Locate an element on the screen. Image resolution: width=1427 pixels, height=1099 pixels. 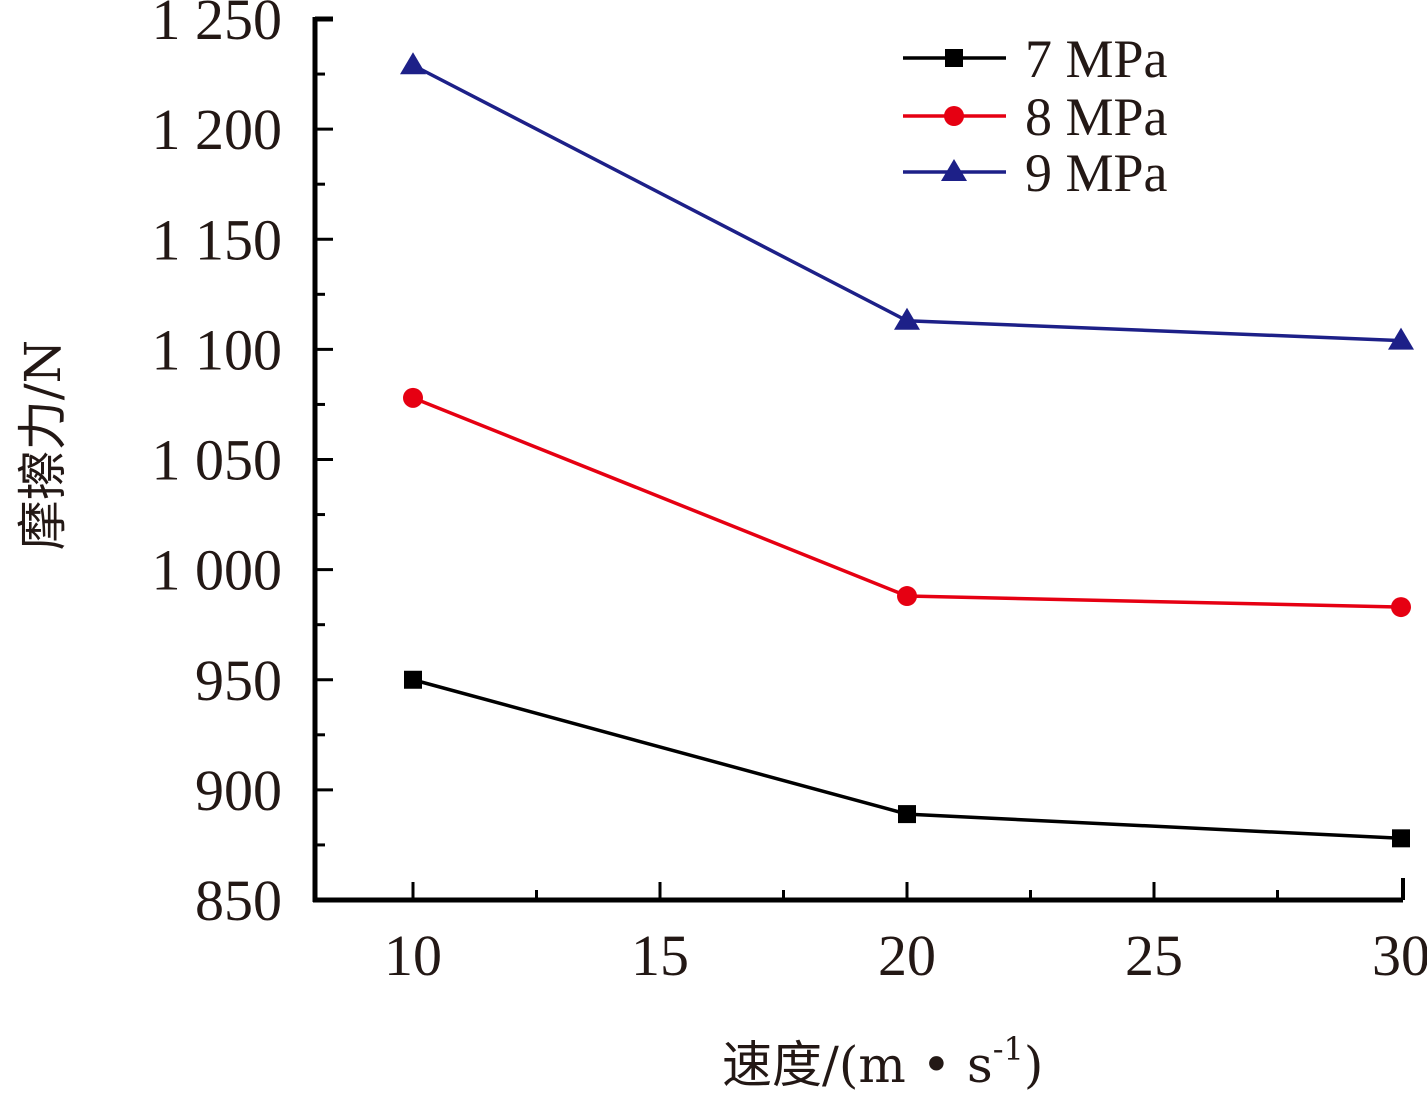
x-axis-title-main: 速度/(m • s is located at coordinates (857, 1065).